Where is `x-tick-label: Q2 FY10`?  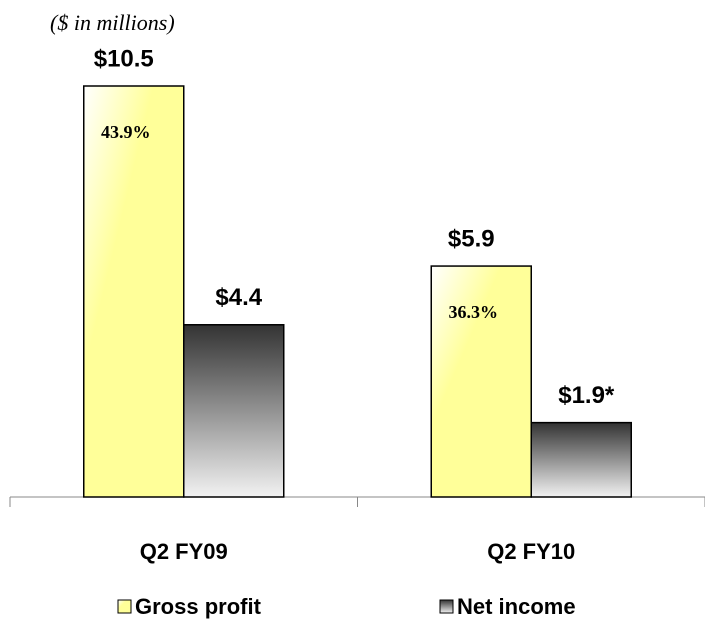 x-tick-label: Q2 FY10 is located at coordinates (531, 551).